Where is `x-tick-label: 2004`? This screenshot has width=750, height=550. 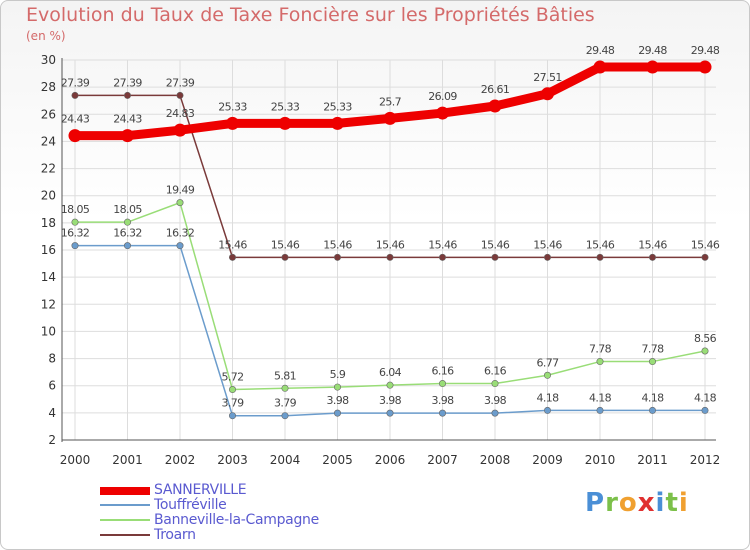
x-tick-label: 2004 is located at coordinates (285, 460).